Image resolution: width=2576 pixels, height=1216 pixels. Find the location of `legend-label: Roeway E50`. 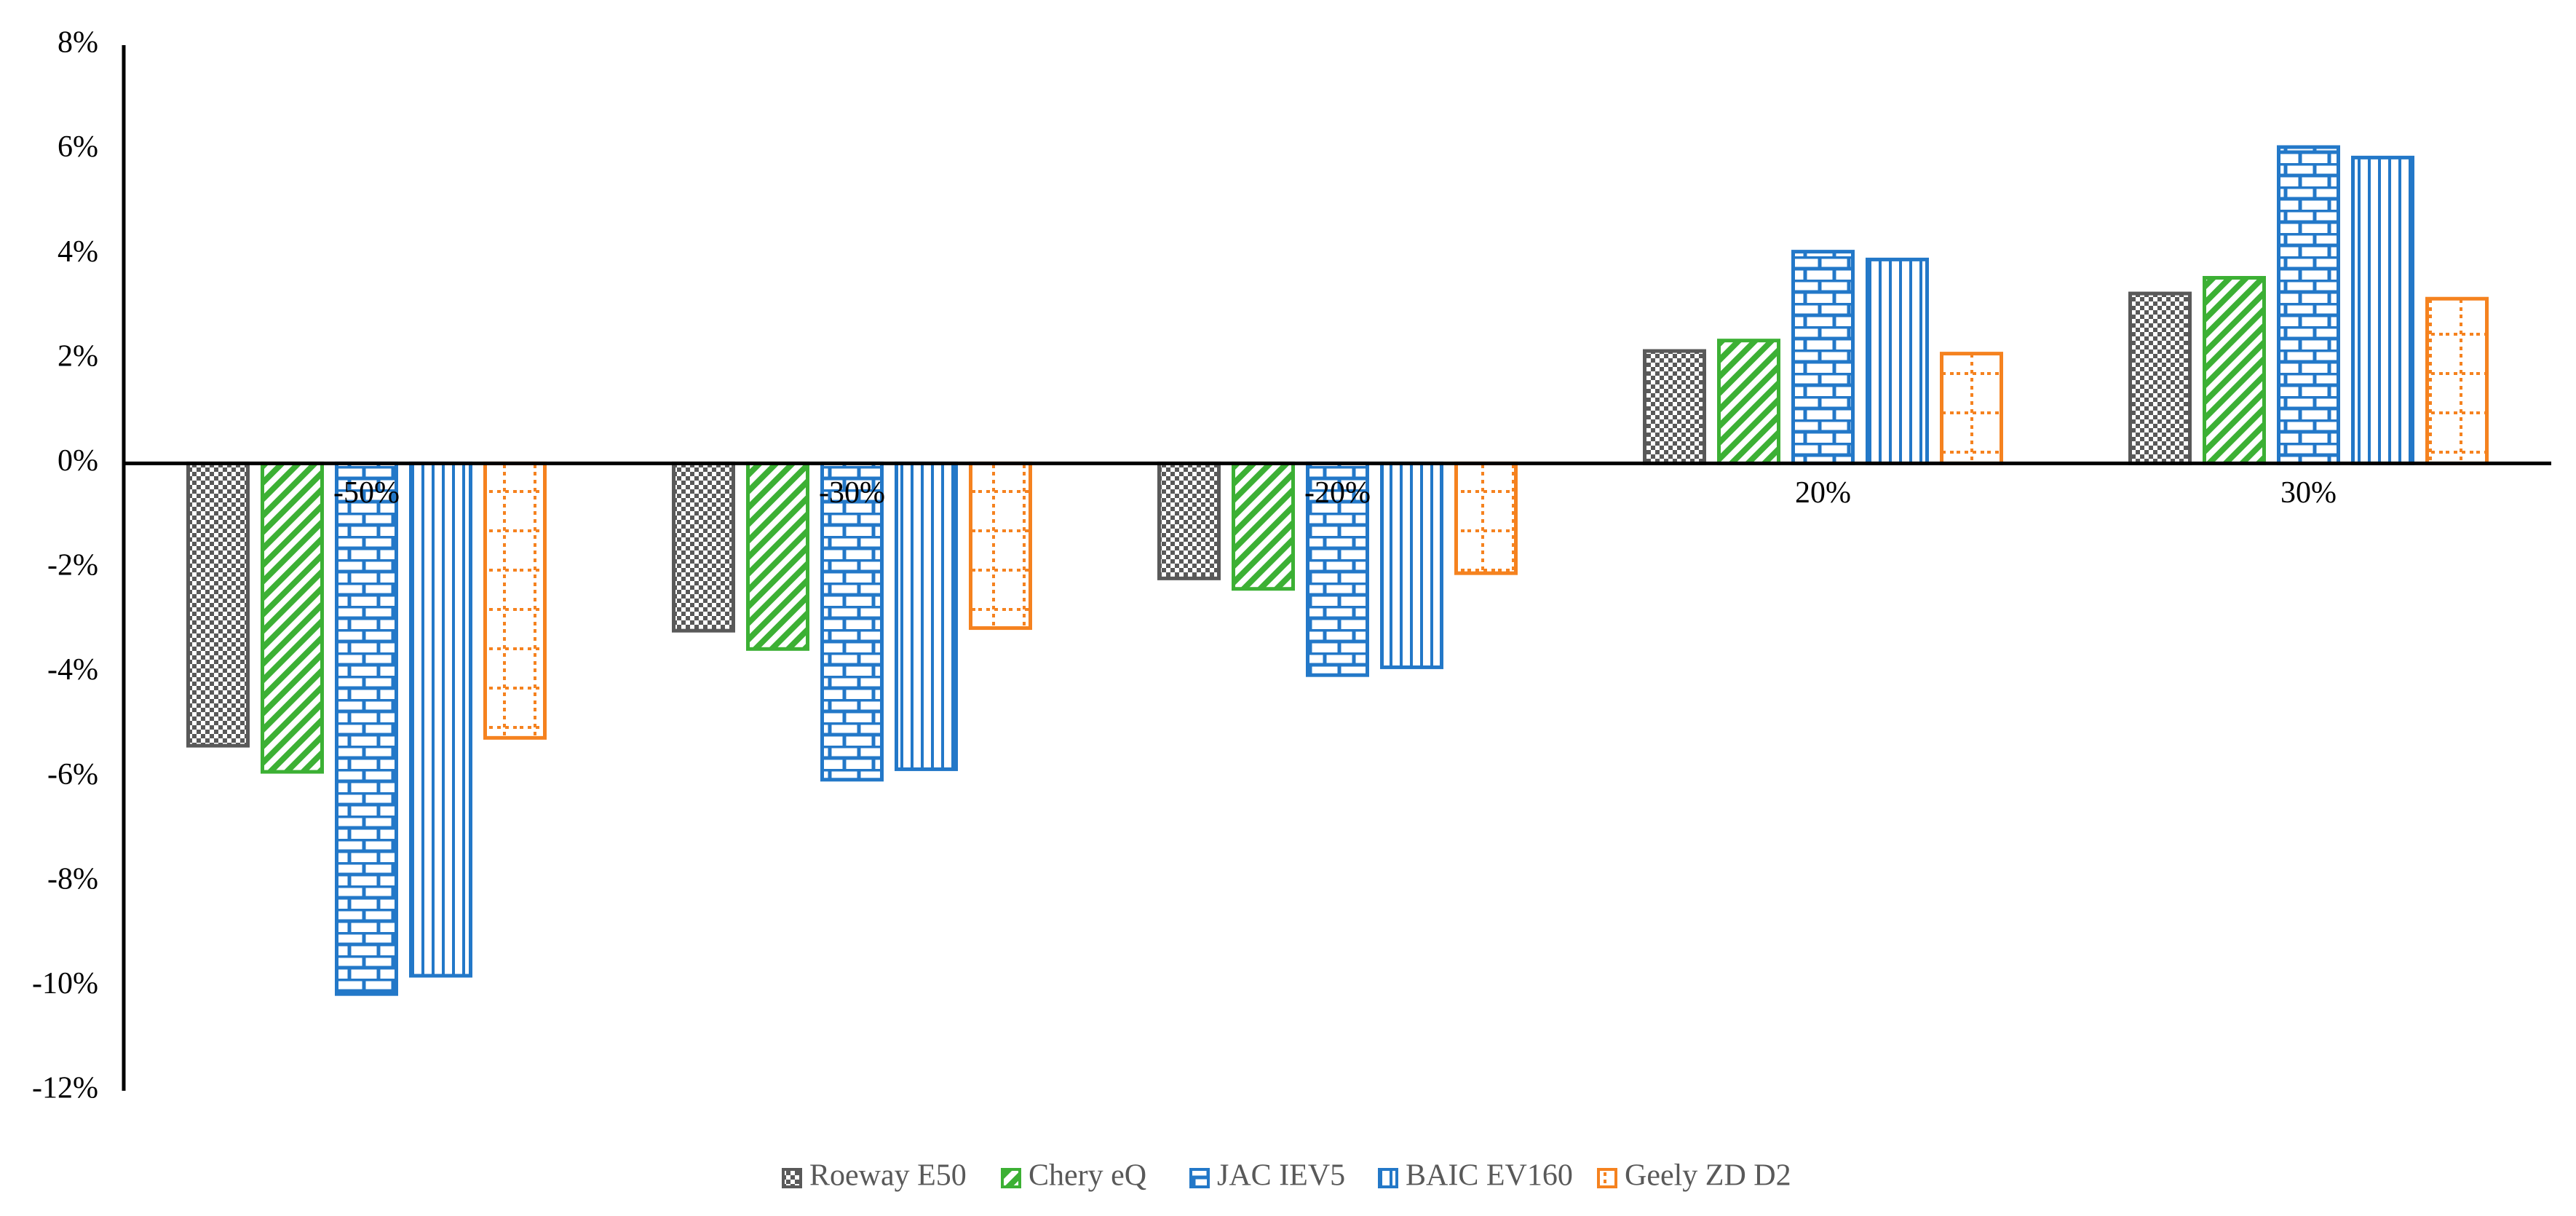

legend-label: Roeway E50 is located at coordinates (888, 1176).